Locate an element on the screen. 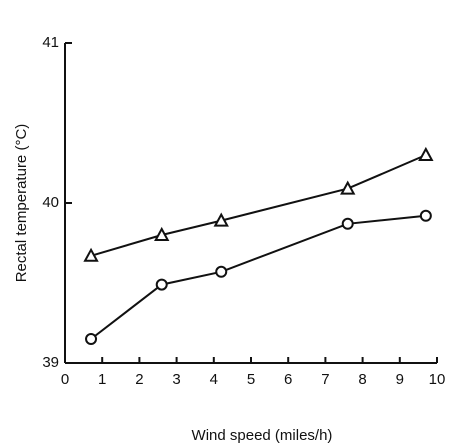 Image resolution: width=453 pixels, height=447 pixels. x-tick-label: 0 is located at coordinates (65, 379).